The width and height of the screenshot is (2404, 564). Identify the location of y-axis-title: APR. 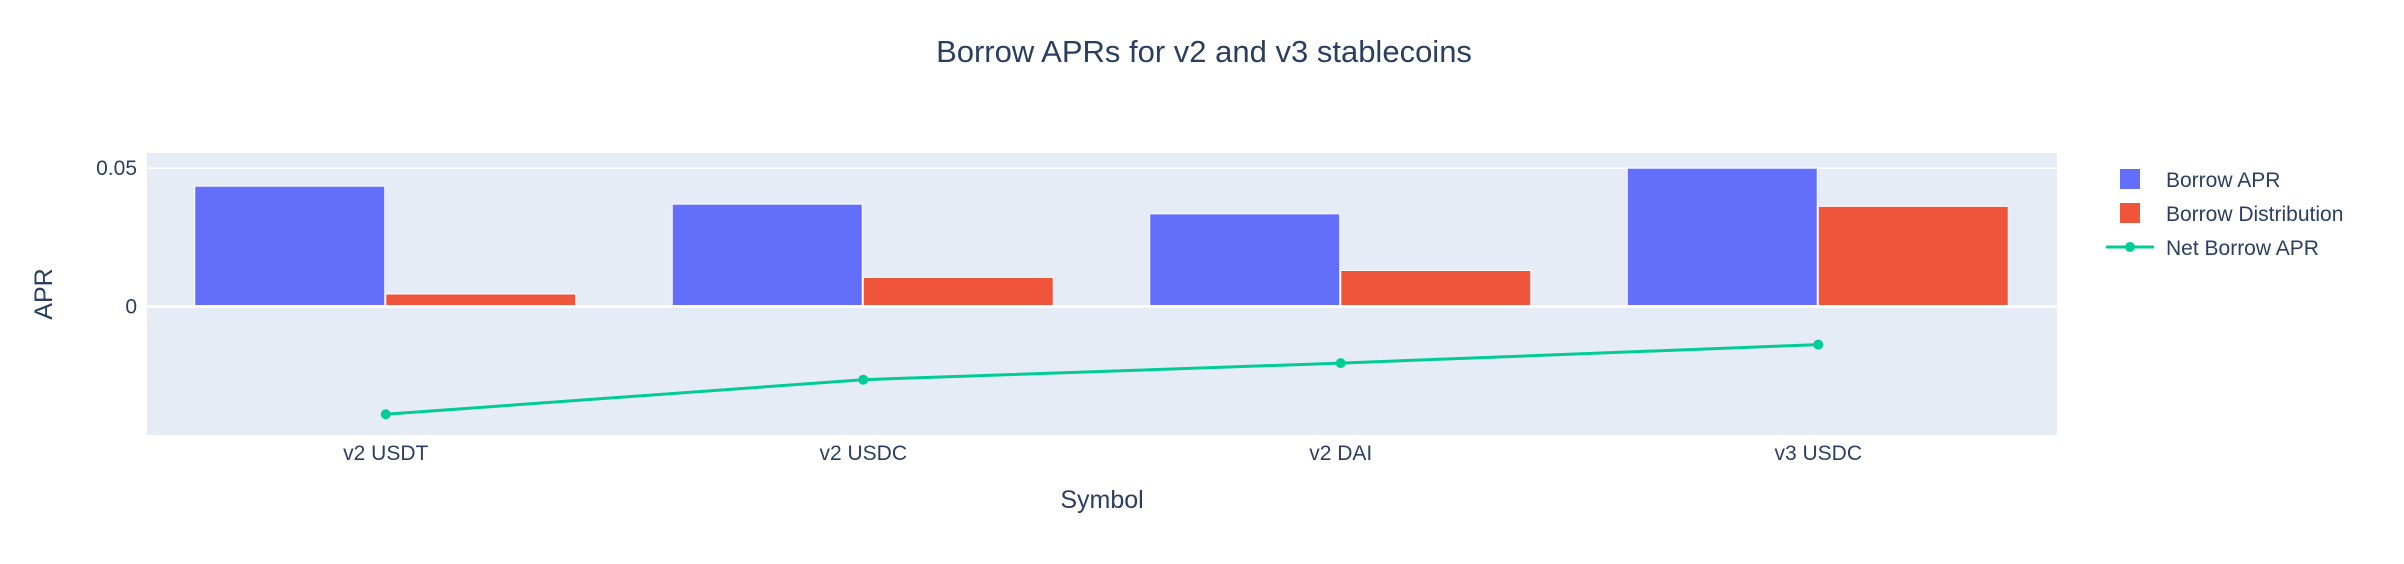
(44, 293).